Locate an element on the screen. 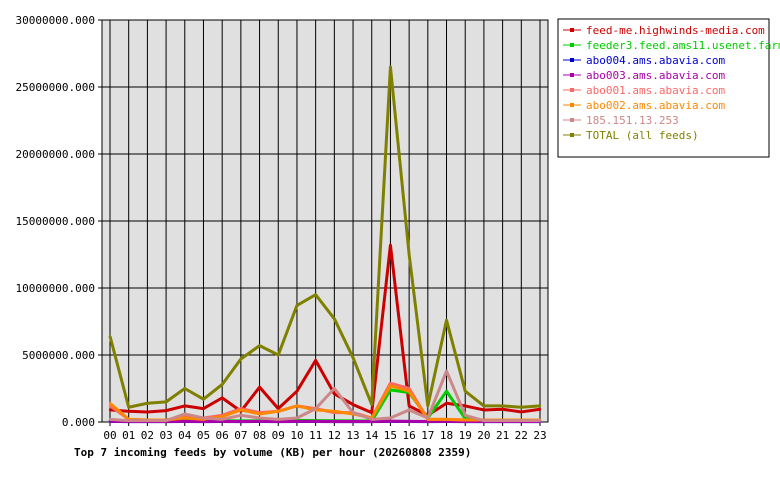  x-tick-label: 01 is located at coordinates (128, 435).